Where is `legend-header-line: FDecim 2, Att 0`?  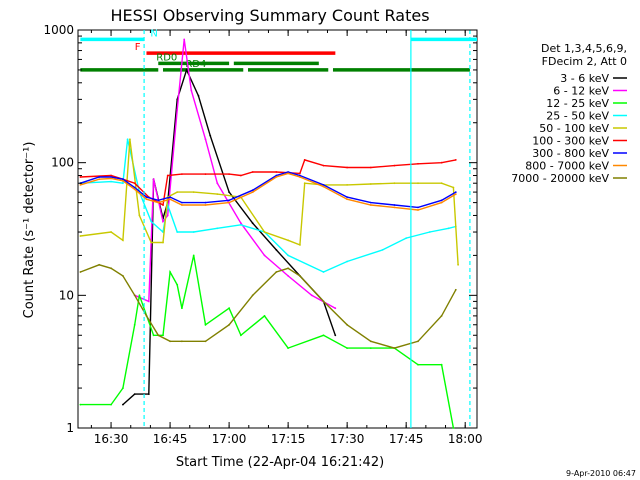
legend-header-line: FDecim 2, Att 0 is located at coordinates (584, 61).